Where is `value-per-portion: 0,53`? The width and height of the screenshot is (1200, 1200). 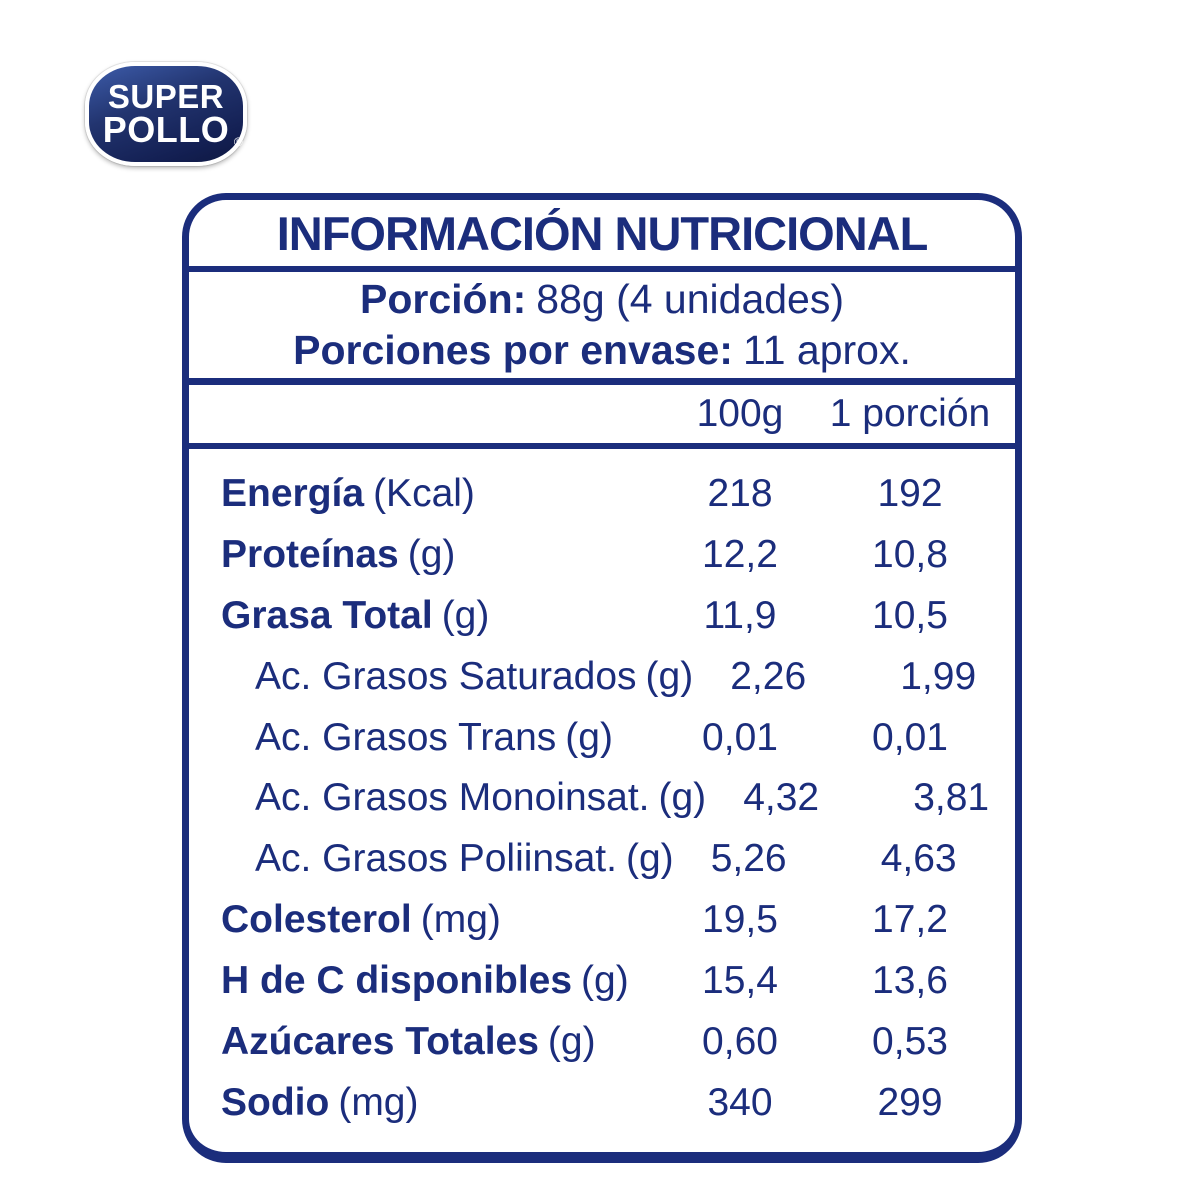 value-per-portion: 0,53 is located at coordinates (910, 1042).